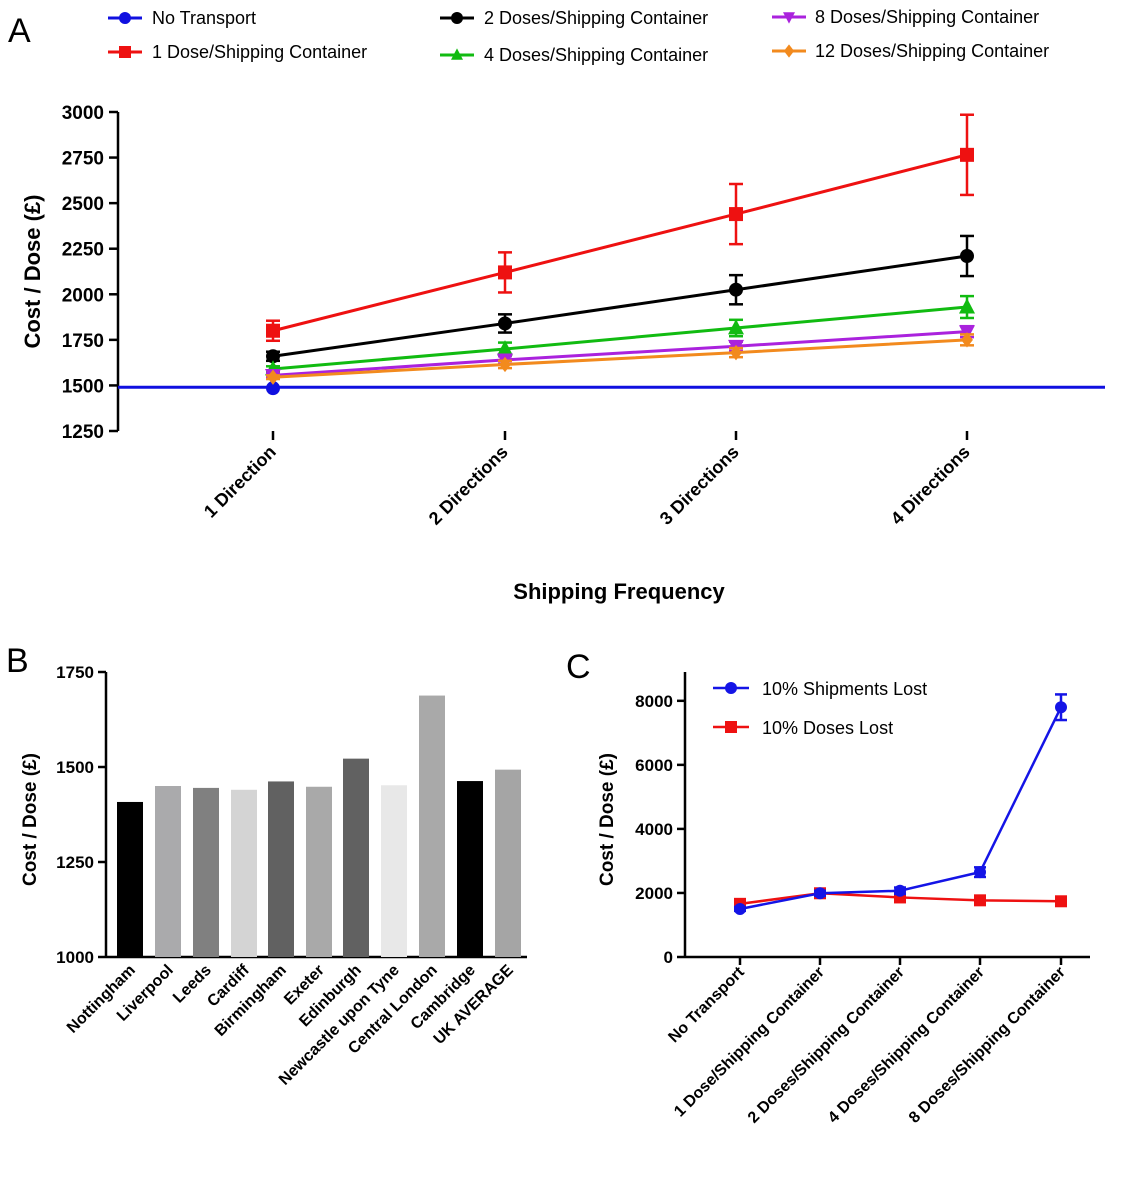 This screenshot has width=1123, height=1186. Describe the element at coordinates (619, 591) in the screenshot. I see `x-axis-title: Shipping Frequency` at that location.